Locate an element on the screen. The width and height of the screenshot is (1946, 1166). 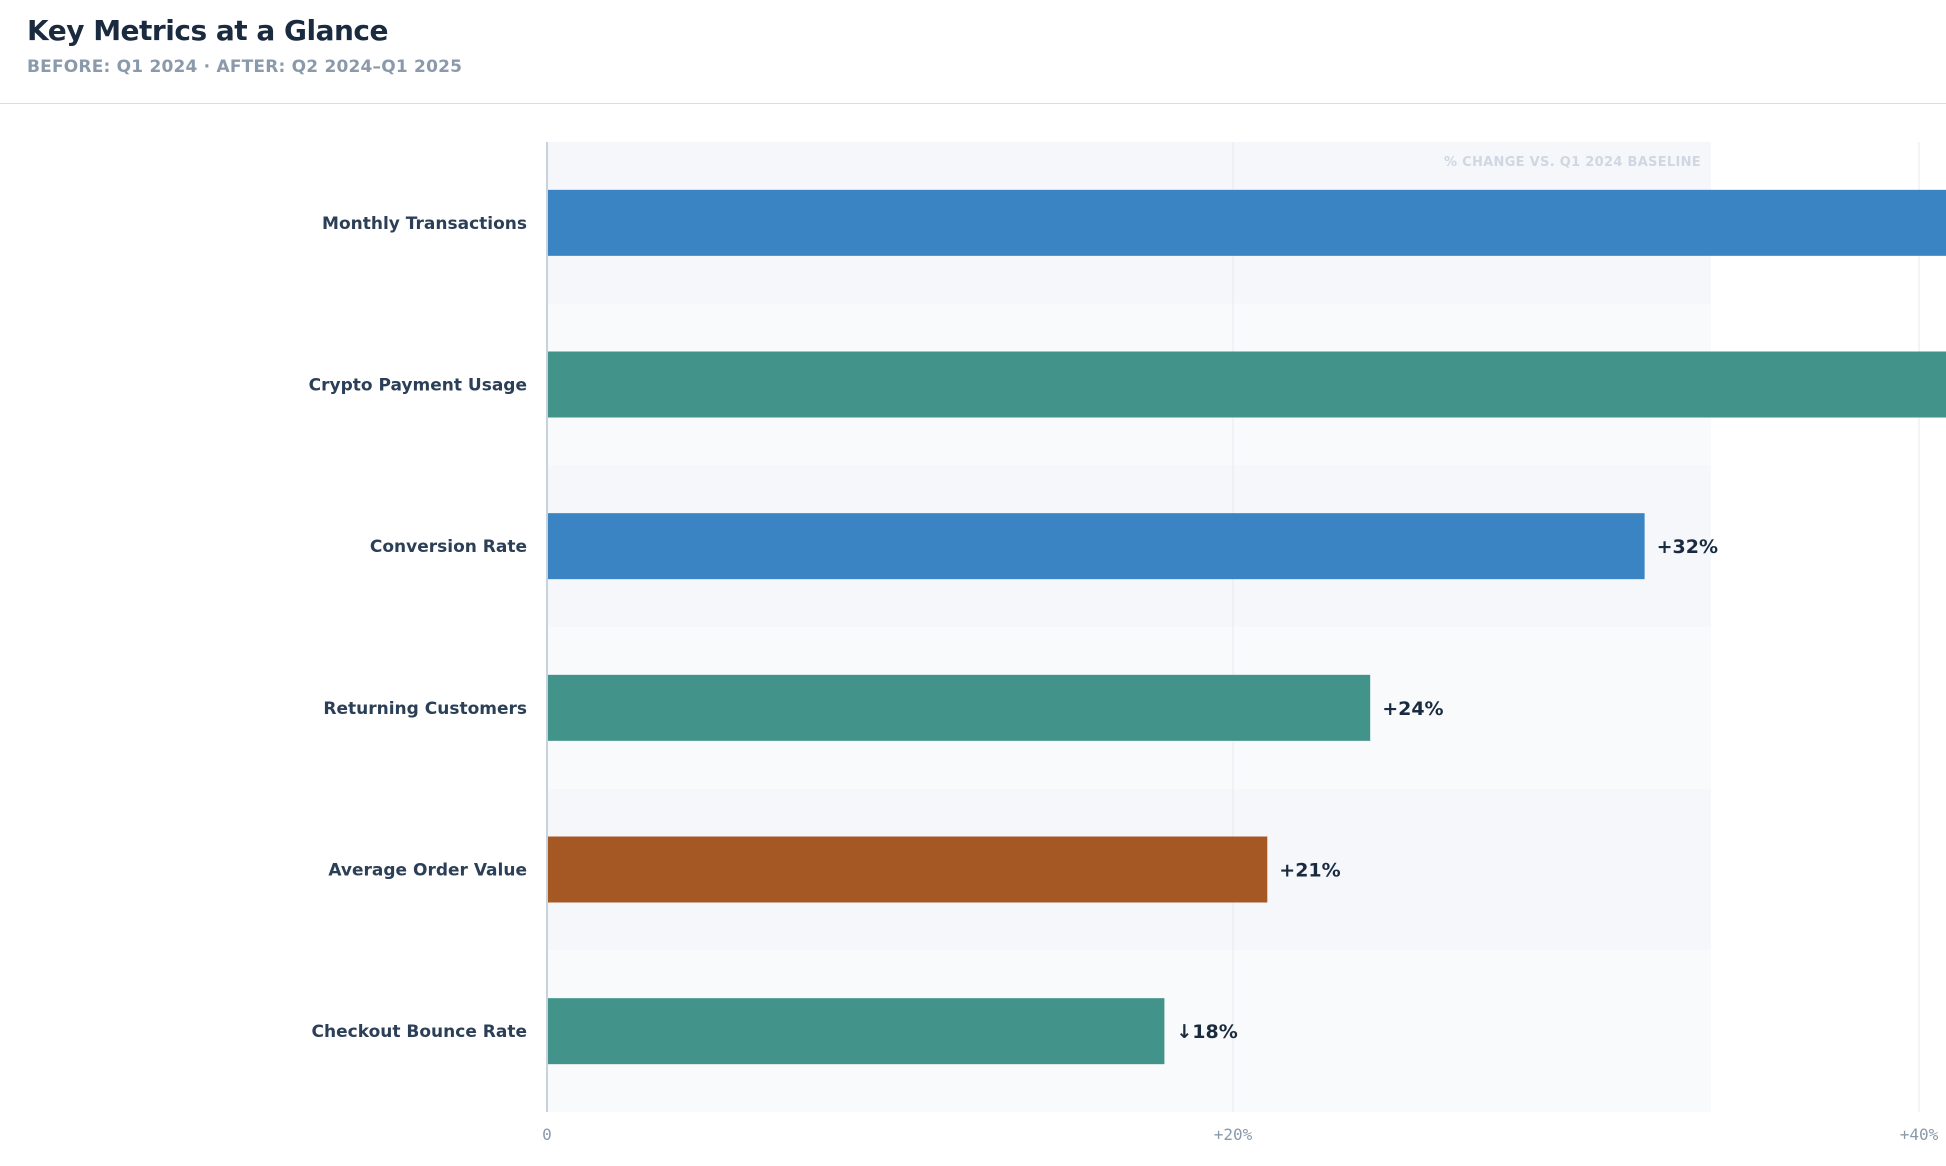
category-label: Conversion Rate is located at coordinates (448, 547).